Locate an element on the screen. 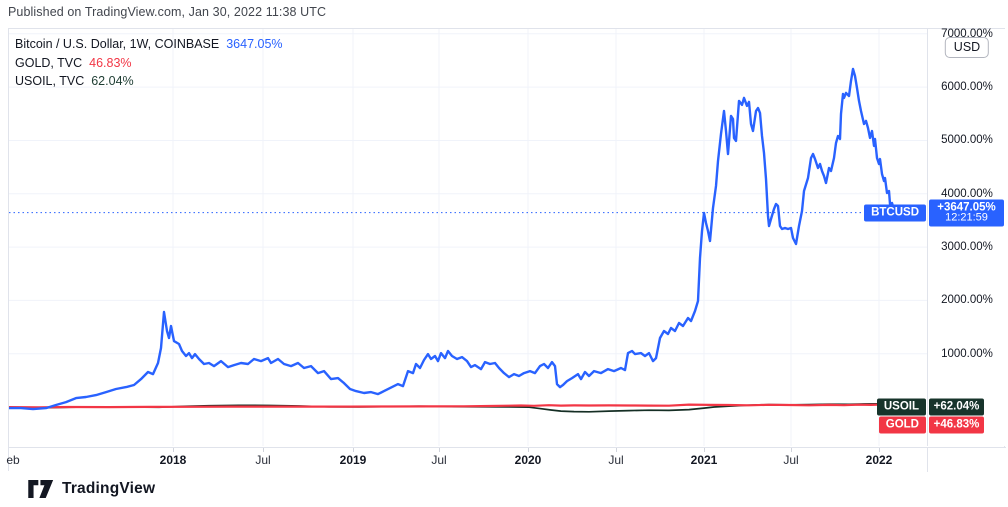 The image size is (1008, 507). price-tick-label: 7000.00% is located at coordinates (967, 33).